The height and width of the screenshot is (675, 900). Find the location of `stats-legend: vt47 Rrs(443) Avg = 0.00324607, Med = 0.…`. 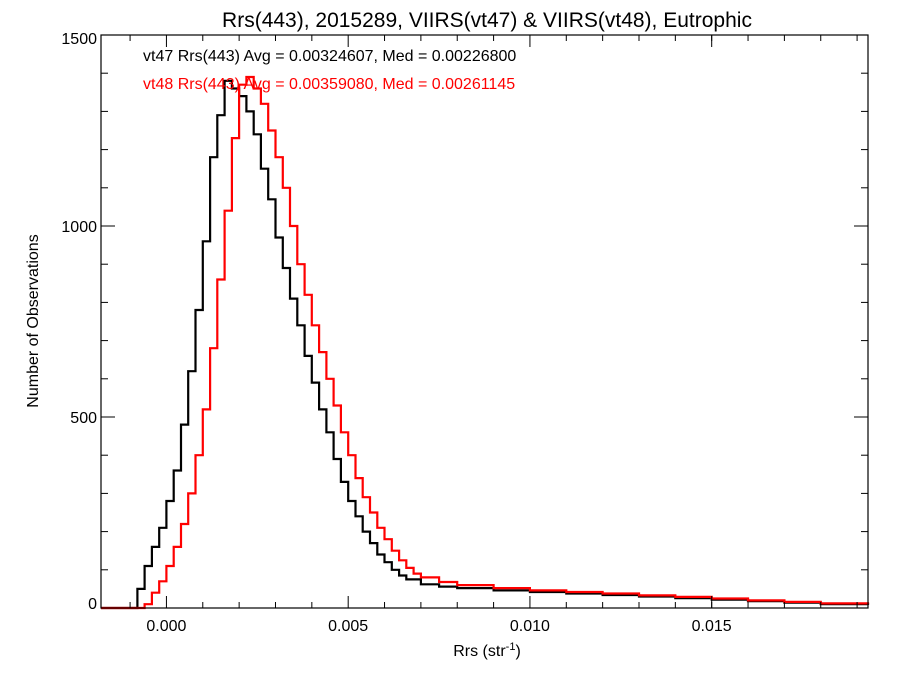

stats-legend: vt47 Rrs(443) Avg = 0.00324607, Med = 0.… is located at coordinates (329, 70).